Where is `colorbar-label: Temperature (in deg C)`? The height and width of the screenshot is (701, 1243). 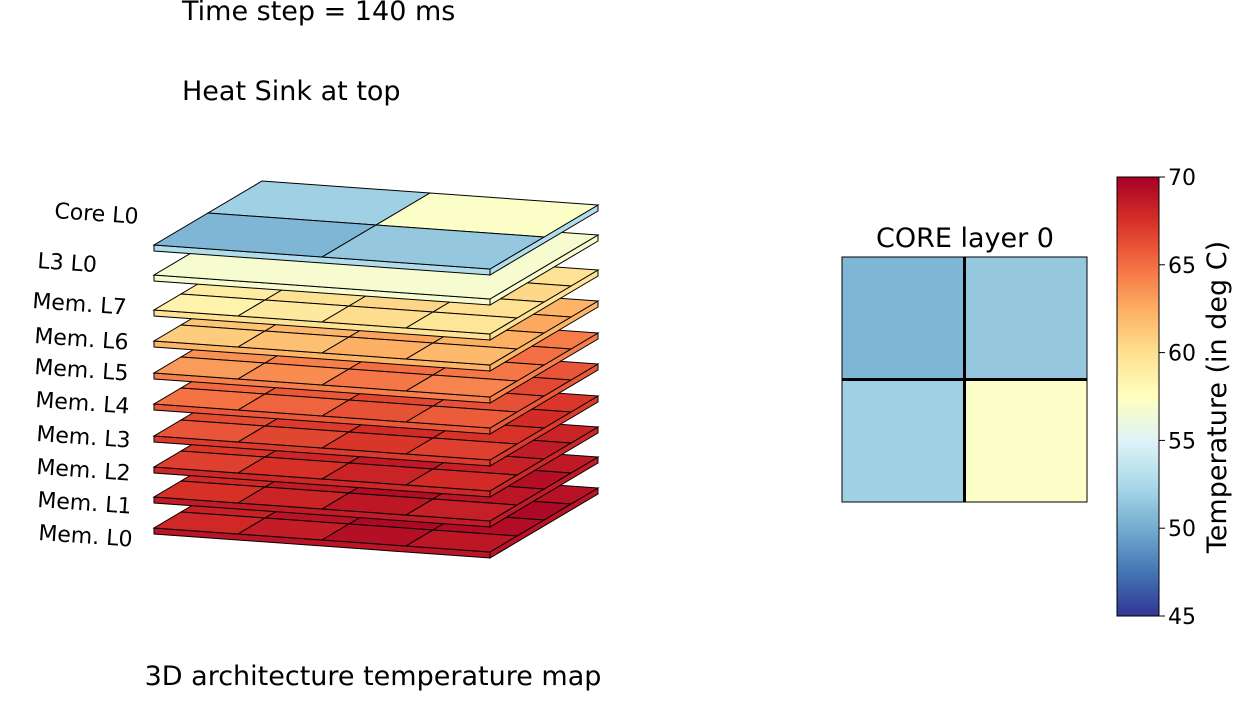 colorbar-label: Temperature (in deg C) is located at coordinates (1217, 397).